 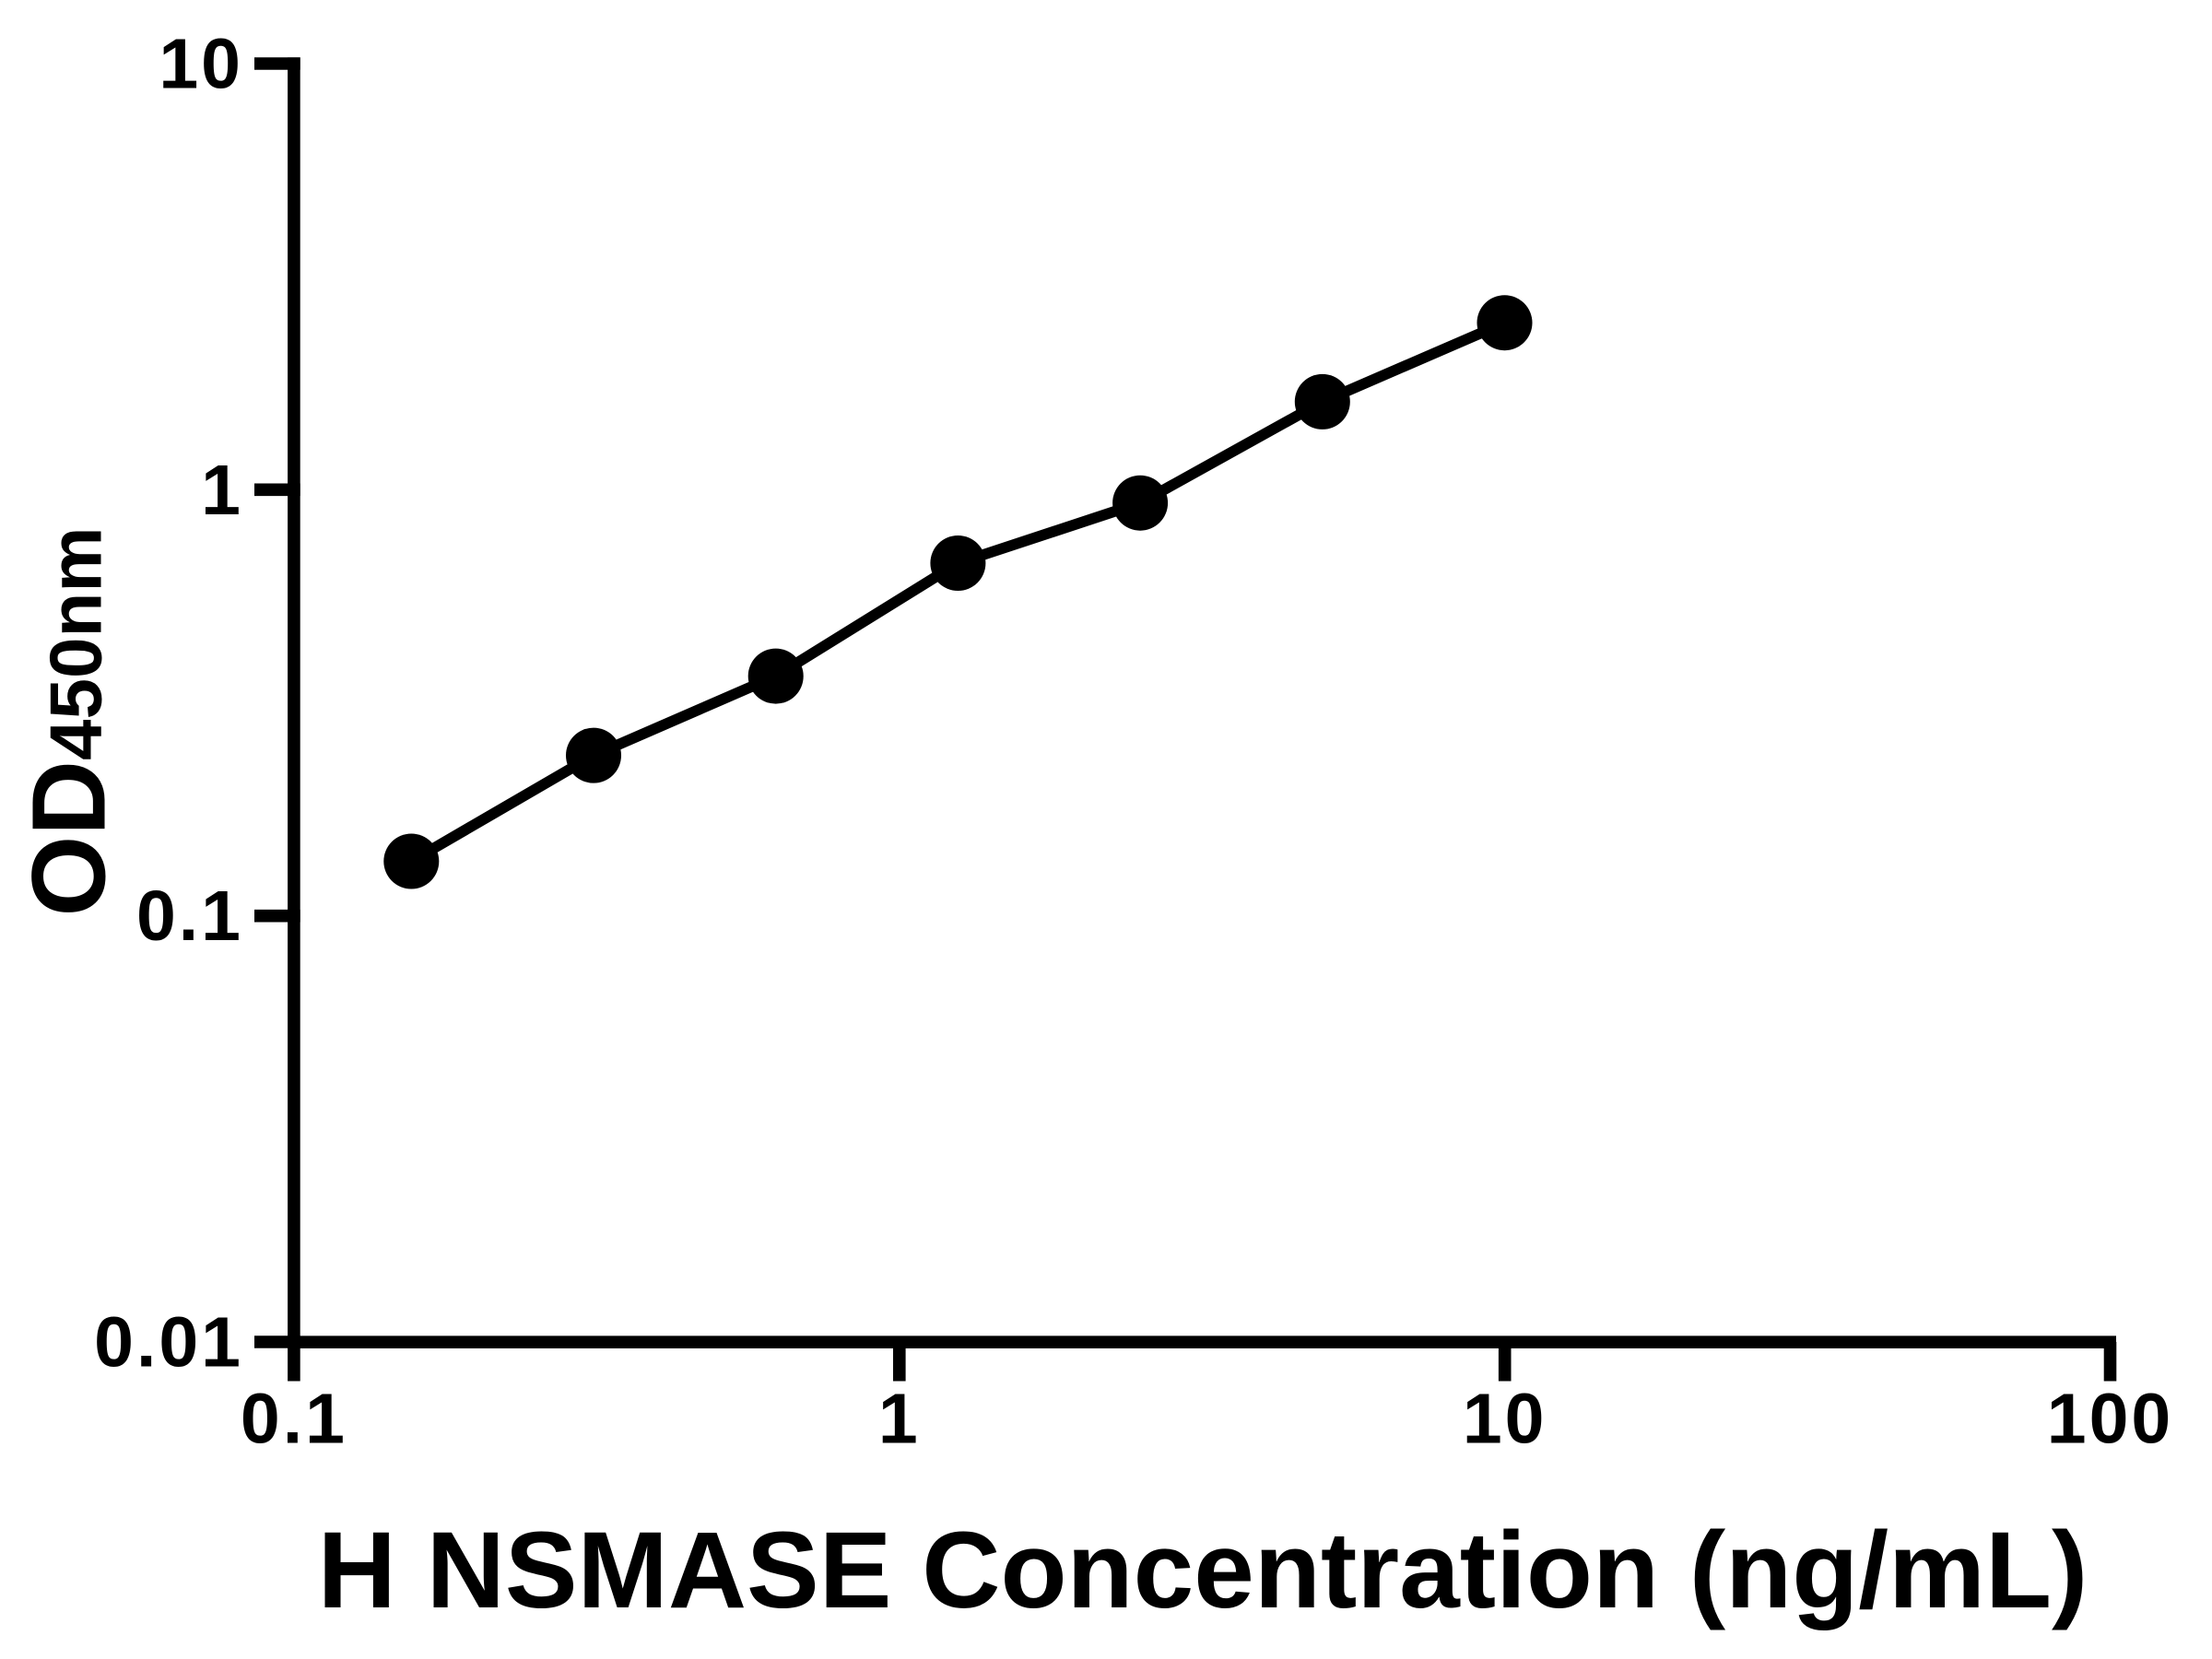 I want to click on svg-text: OD450nm, so click(x=69, y=722).